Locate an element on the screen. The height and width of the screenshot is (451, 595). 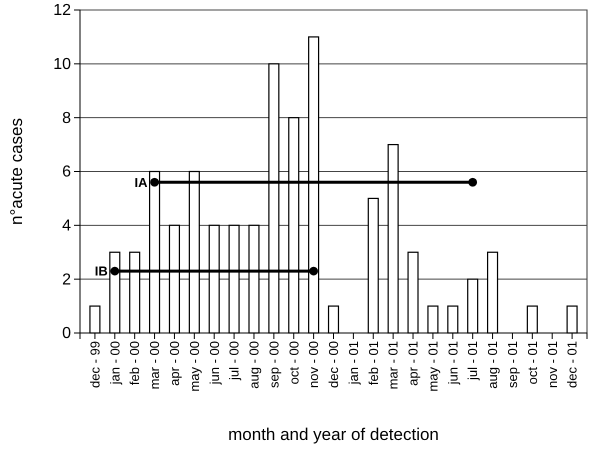
x-tick-label: aug - 01 is located at coordinates (492, 365).